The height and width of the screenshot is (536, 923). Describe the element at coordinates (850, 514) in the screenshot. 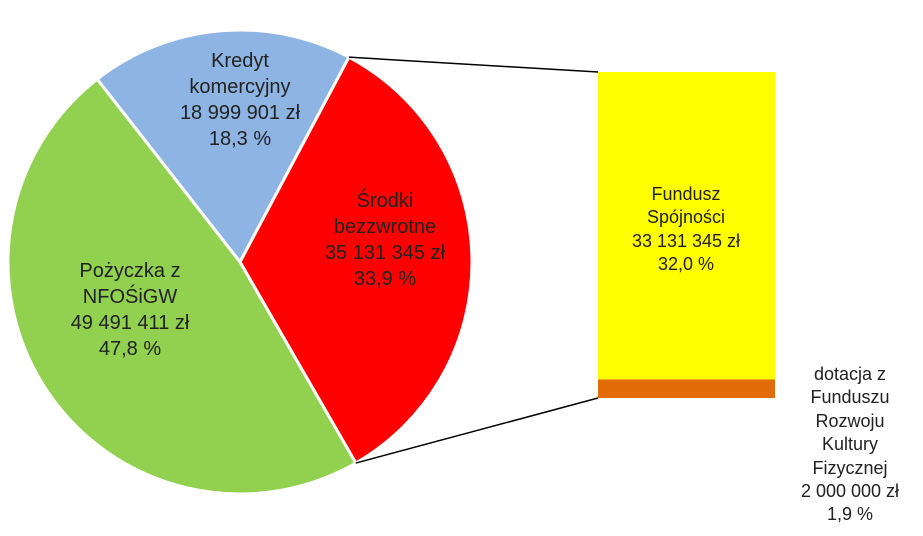

I see `data-label: 1,9 %` at that location.